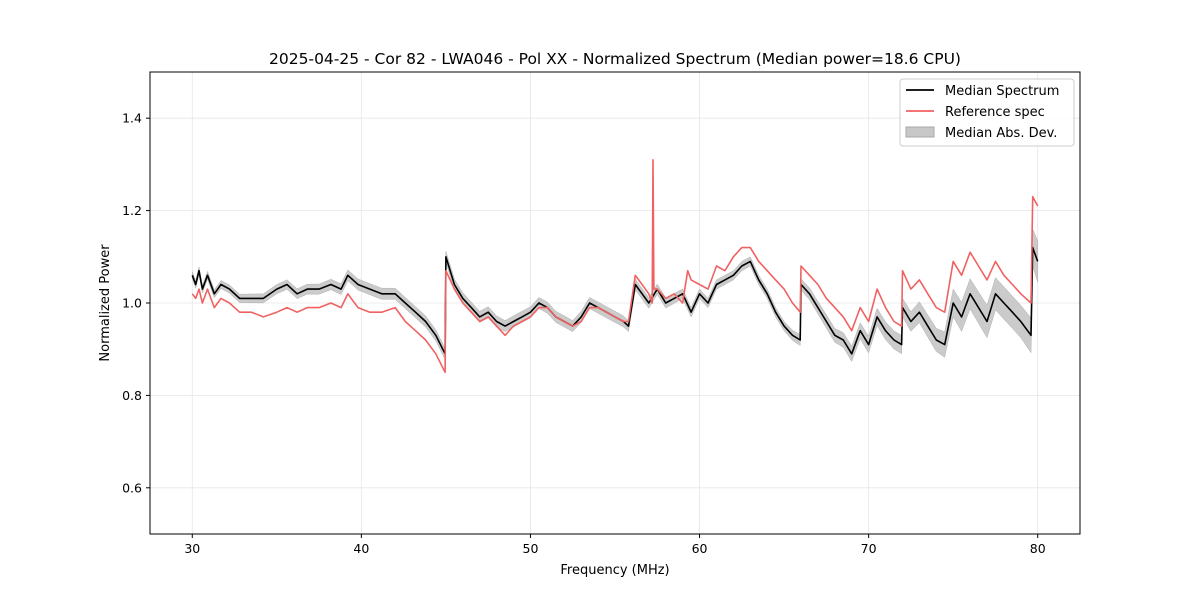 The image size is (1200, 600). I want to click on x-tick-label: 50, so click(531, 548).